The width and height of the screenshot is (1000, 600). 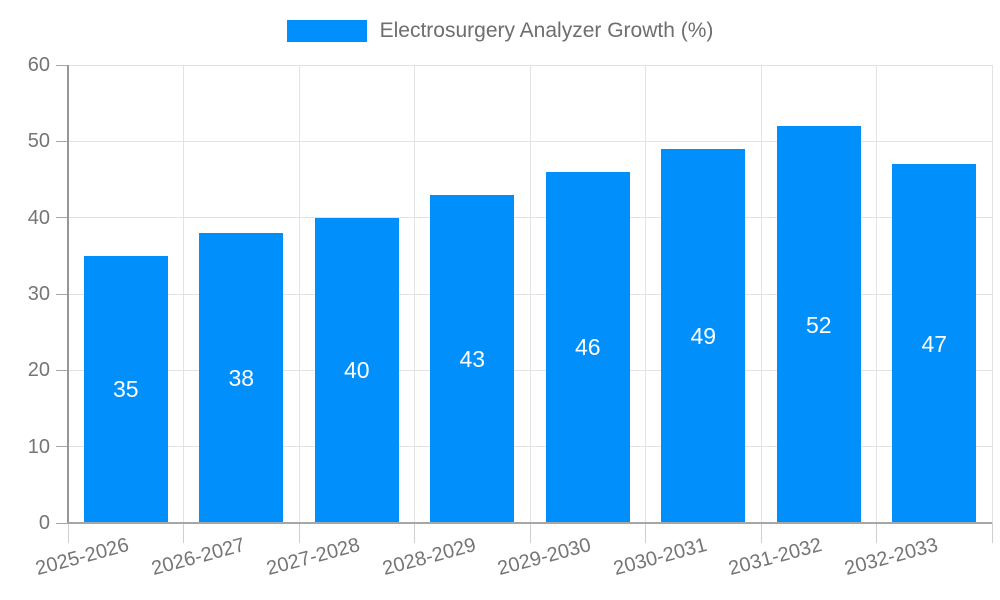 I want to click on x-tick-label: 2025-2026, so click(x=82, y=557).